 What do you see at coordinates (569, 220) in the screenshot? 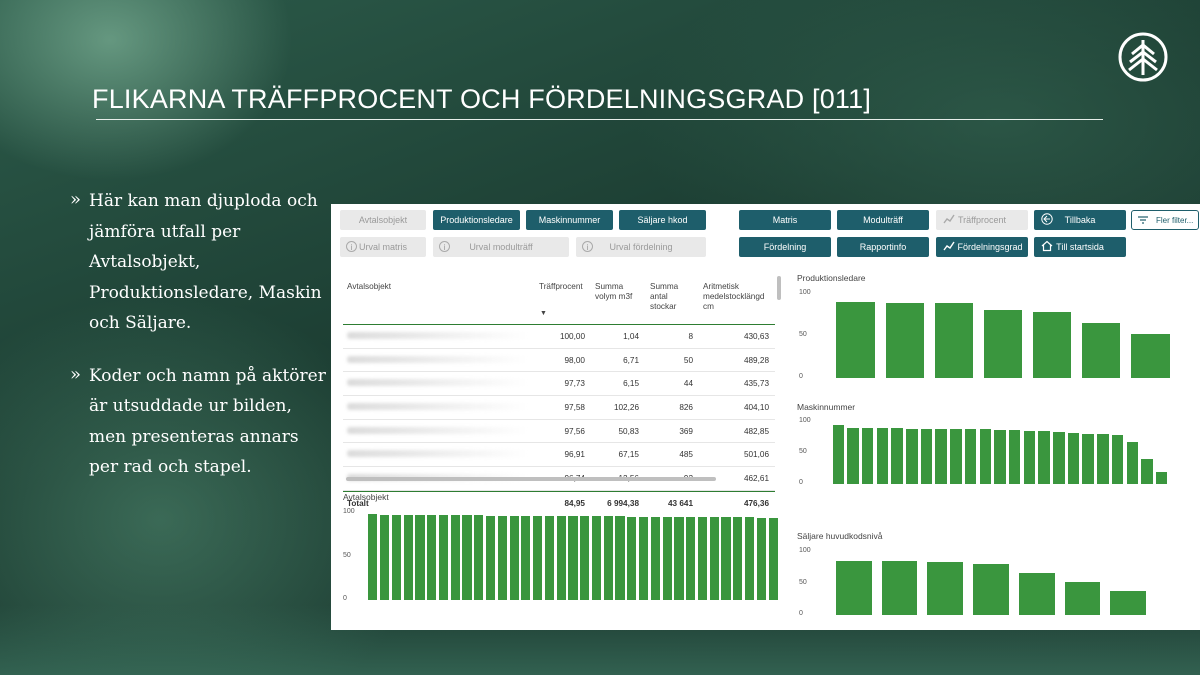
I see `maskinnummer-button: Maskinnummer` at bounding box center [569, 220].